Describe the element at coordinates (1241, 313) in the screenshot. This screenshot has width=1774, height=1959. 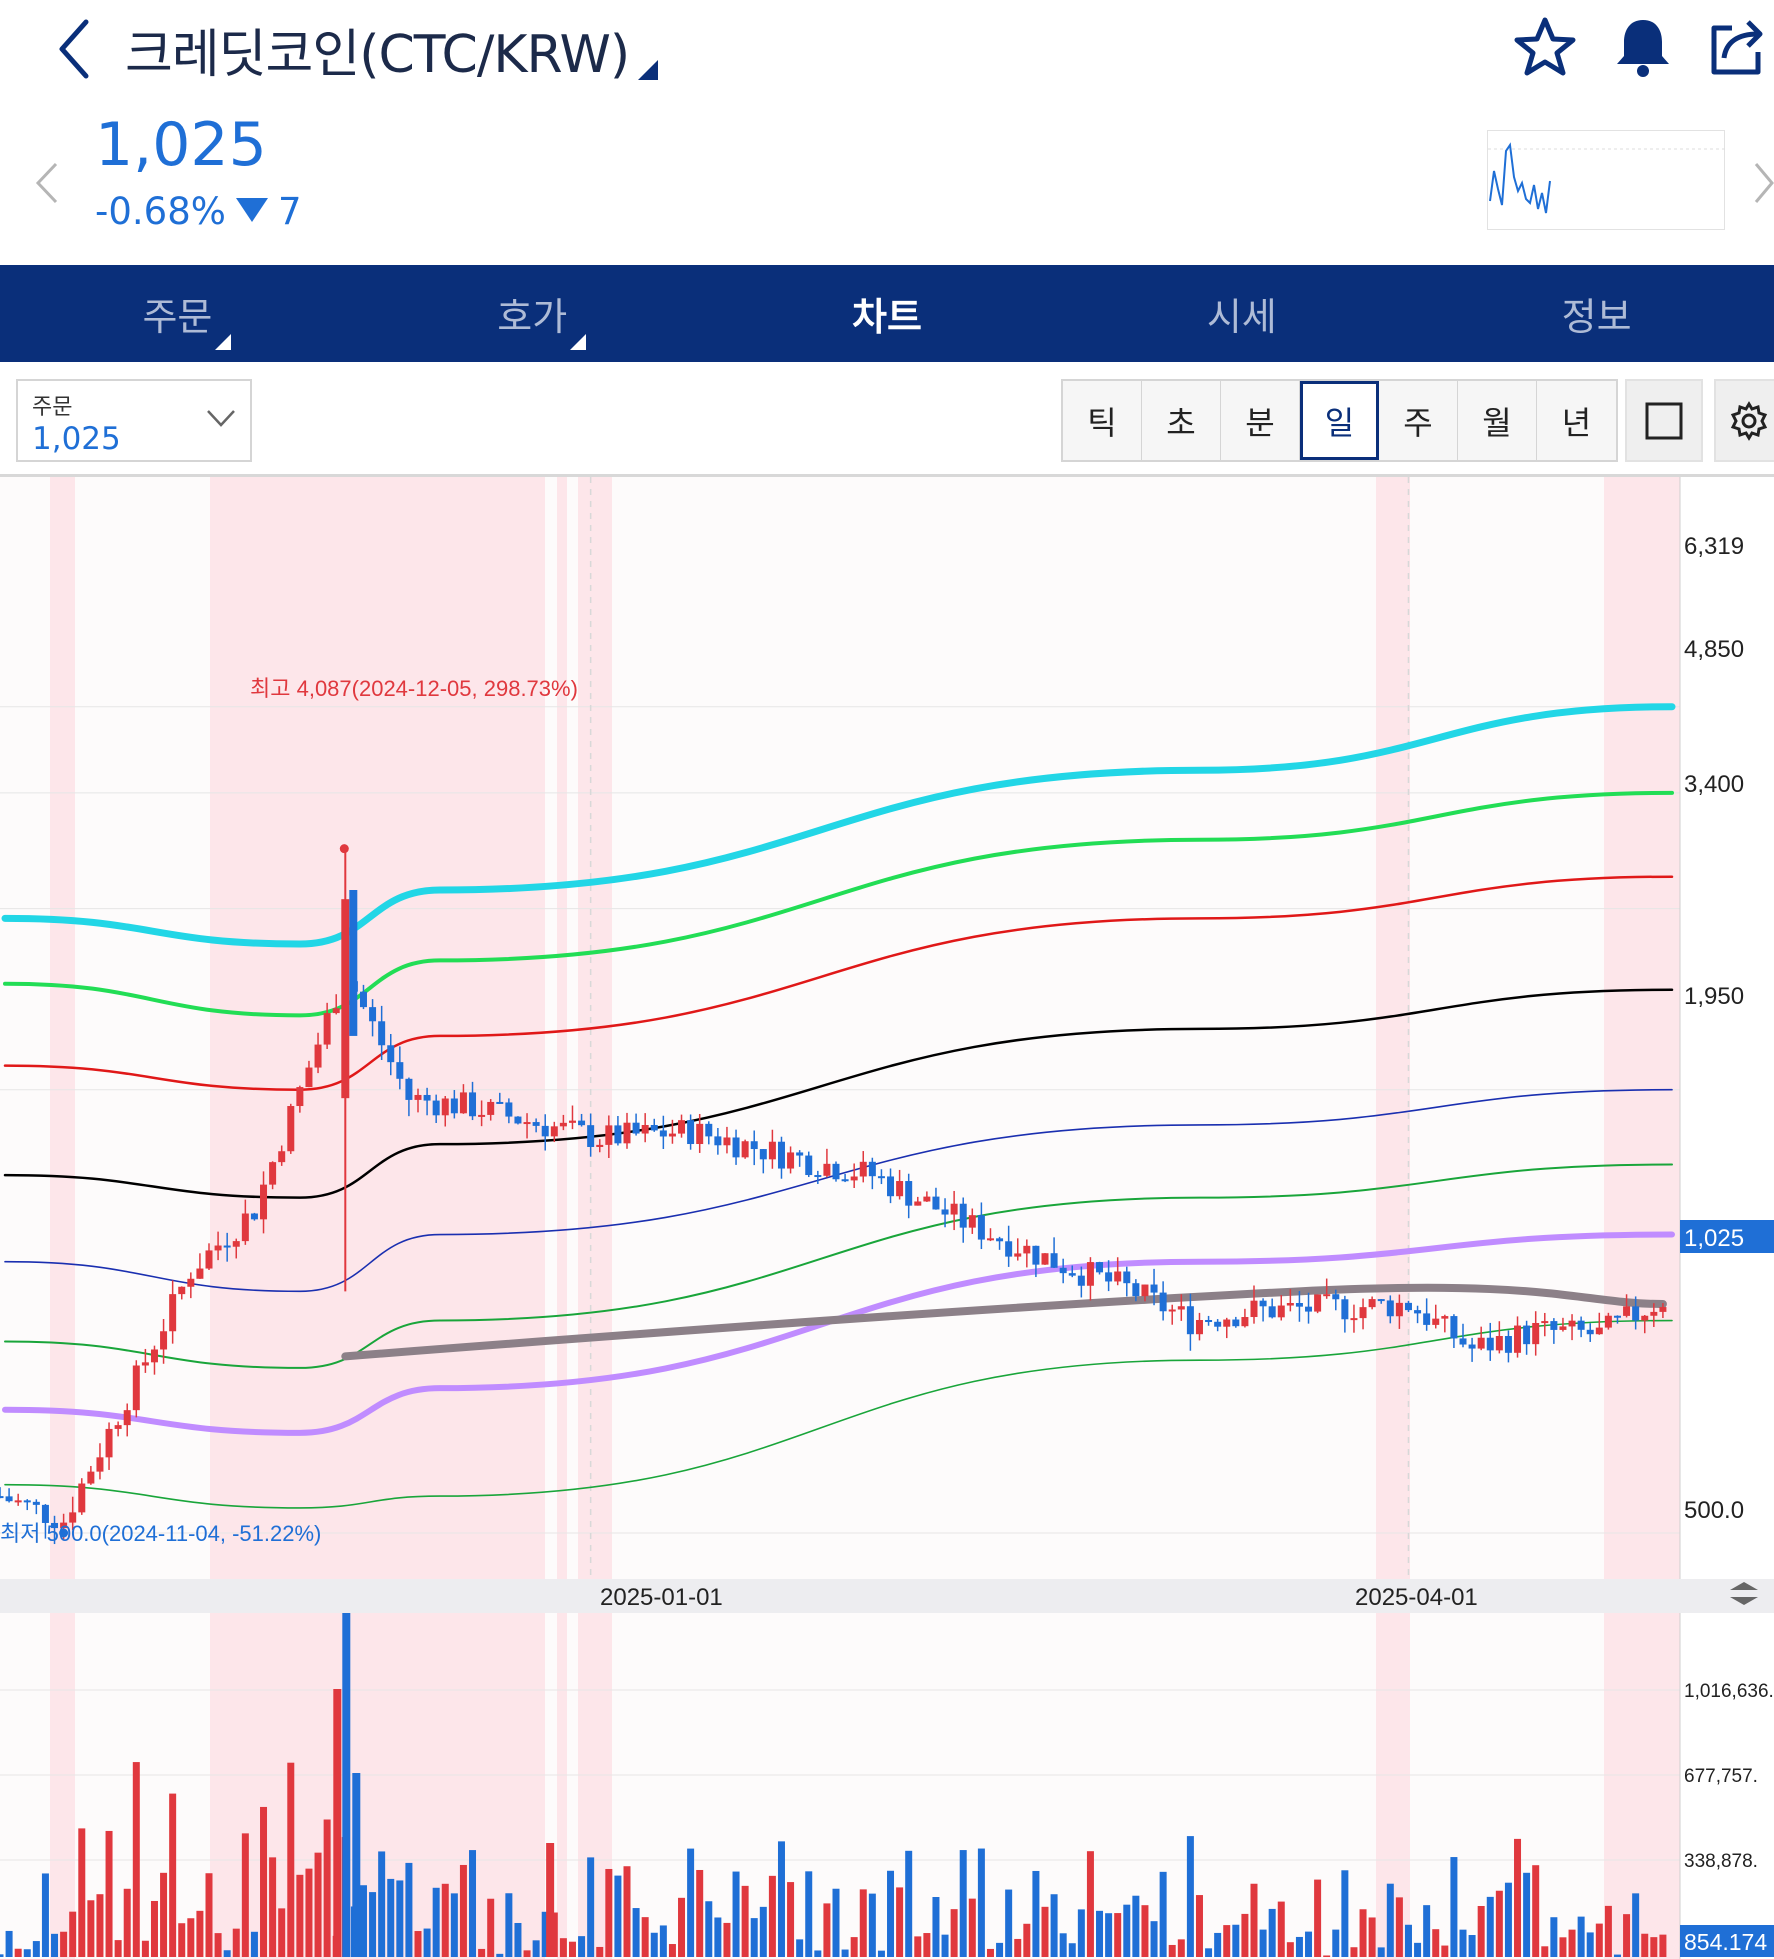
I see `tab-market: 시세` at that location.